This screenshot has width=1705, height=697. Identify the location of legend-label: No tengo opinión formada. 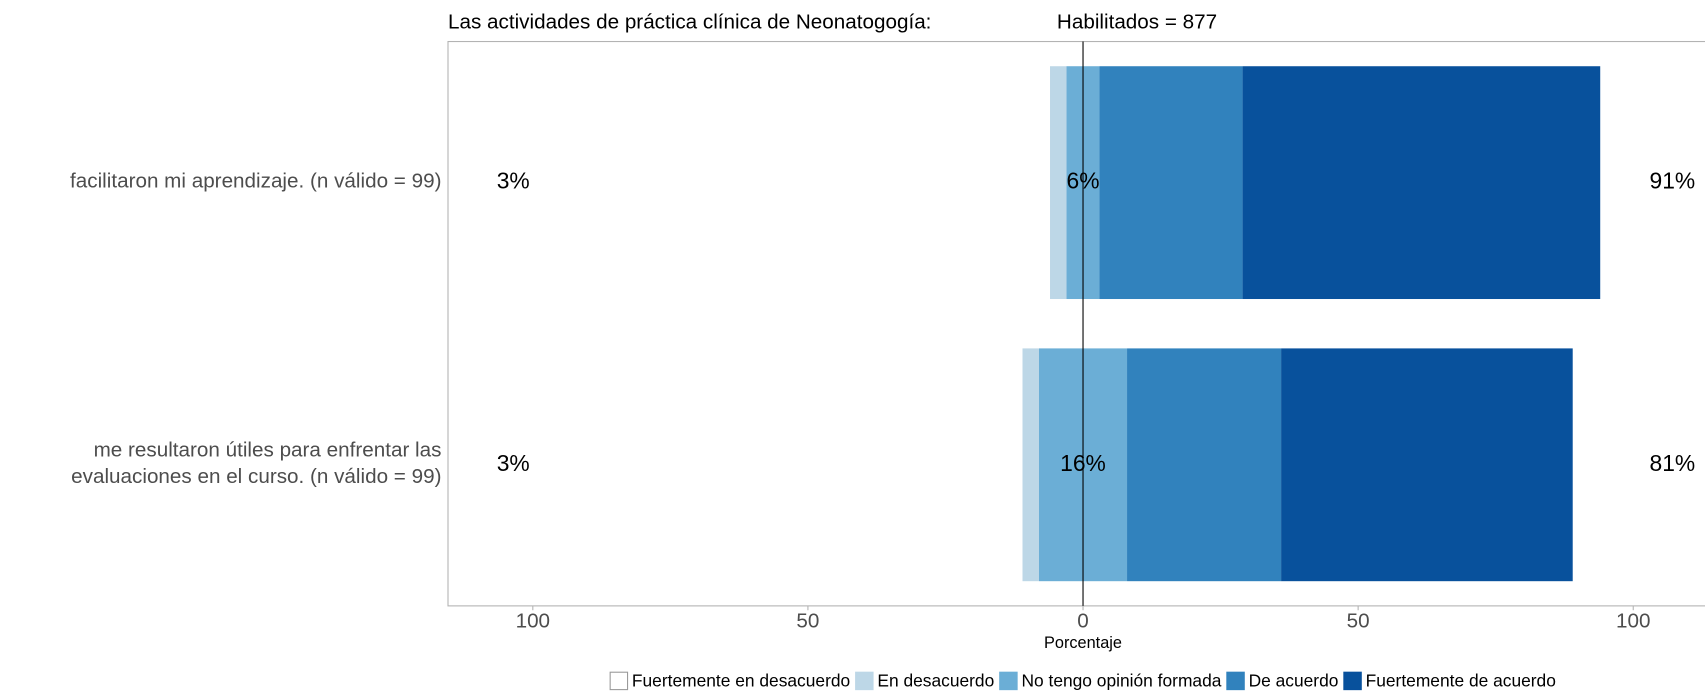
(1121, 681).